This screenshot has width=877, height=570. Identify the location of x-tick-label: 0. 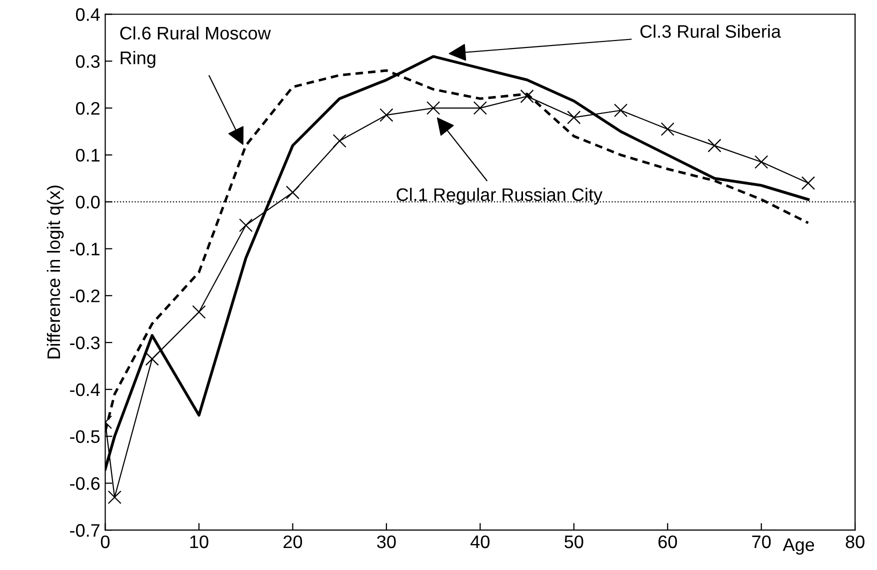
(105, 541).